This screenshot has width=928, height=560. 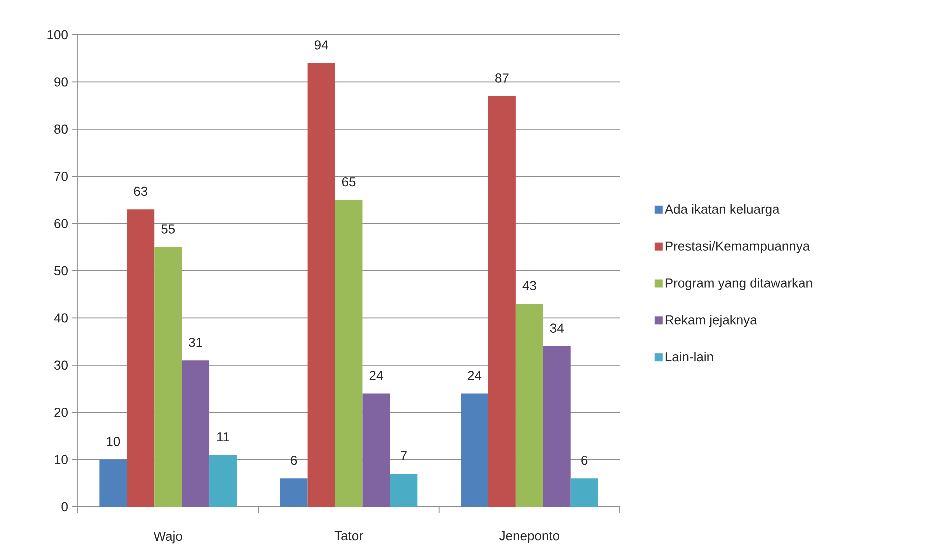 What do you see at coordinates (61, 129) in the screenshot?
I see `y-tick-label: 80` at bounding box center [61, 129].